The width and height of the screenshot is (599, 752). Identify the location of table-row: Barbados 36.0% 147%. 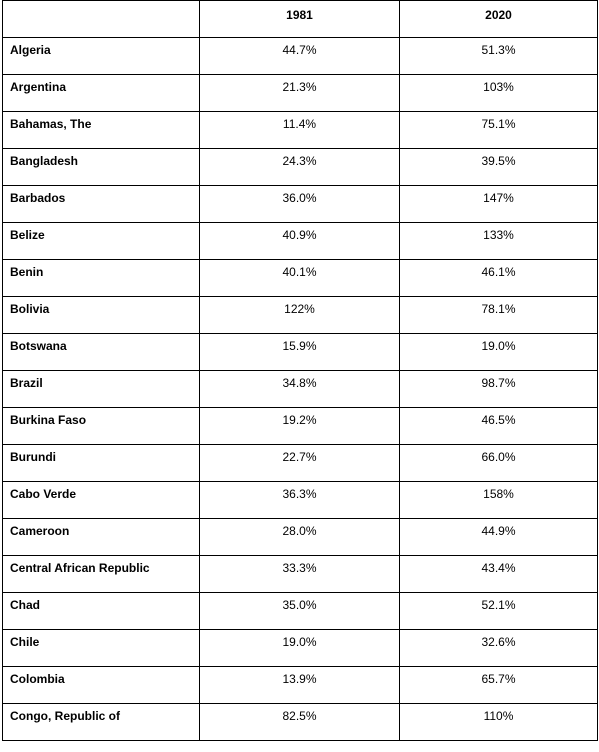
(300, 204).